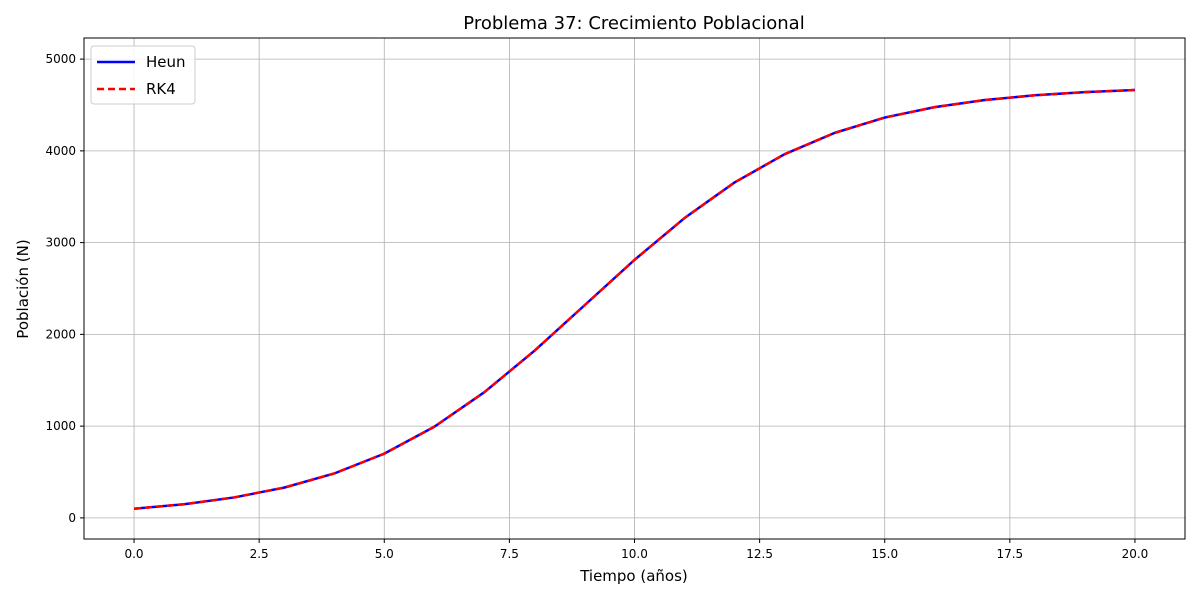  I want to click on x-tick-label: 20.0, so click(1135, 554).